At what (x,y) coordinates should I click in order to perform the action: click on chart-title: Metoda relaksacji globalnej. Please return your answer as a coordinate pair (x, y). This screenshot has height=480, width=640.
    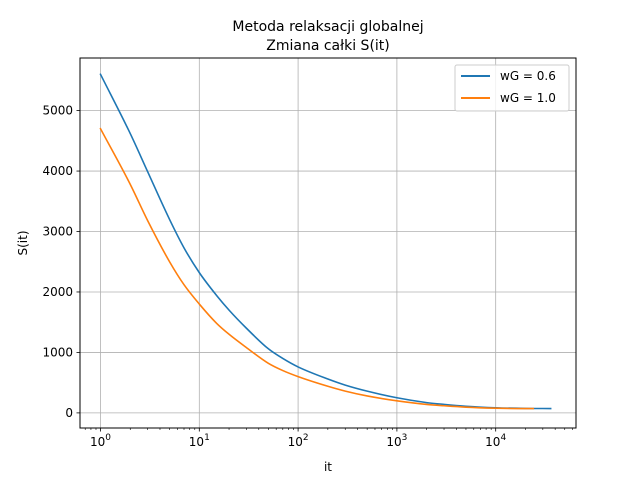
    Looking at the image, I should click on (327, 27).